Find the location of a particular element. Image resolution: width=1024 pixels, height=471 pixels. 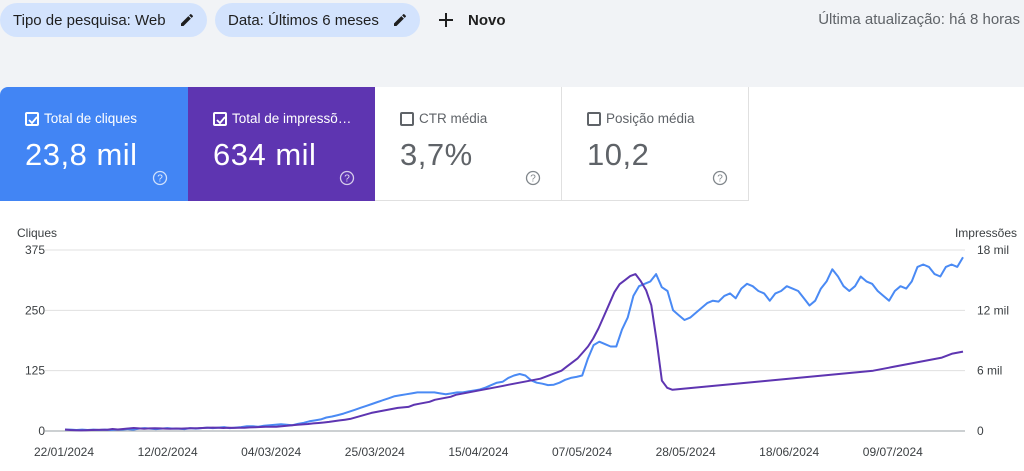

left-tick-label: 250 is located at coordinates (35, 310).